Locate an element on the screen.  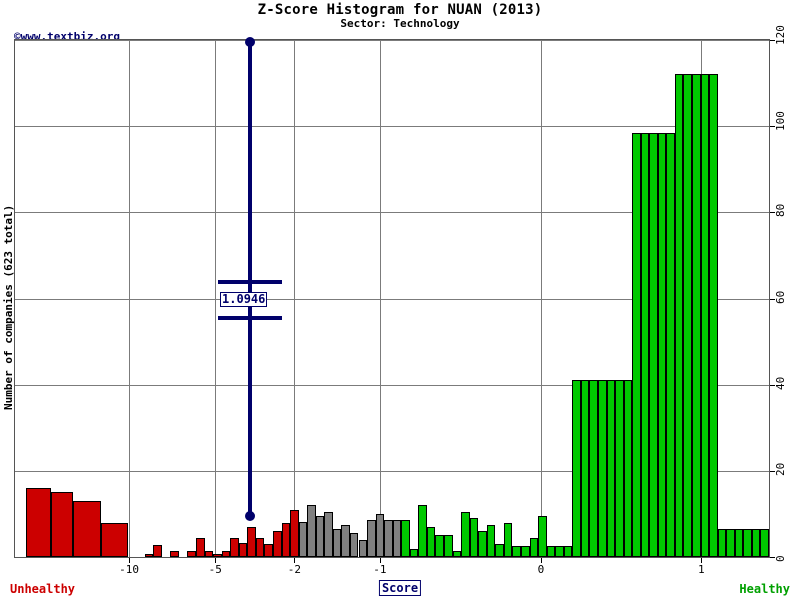
marker-bracket-top is located at coordinates (250, 282).